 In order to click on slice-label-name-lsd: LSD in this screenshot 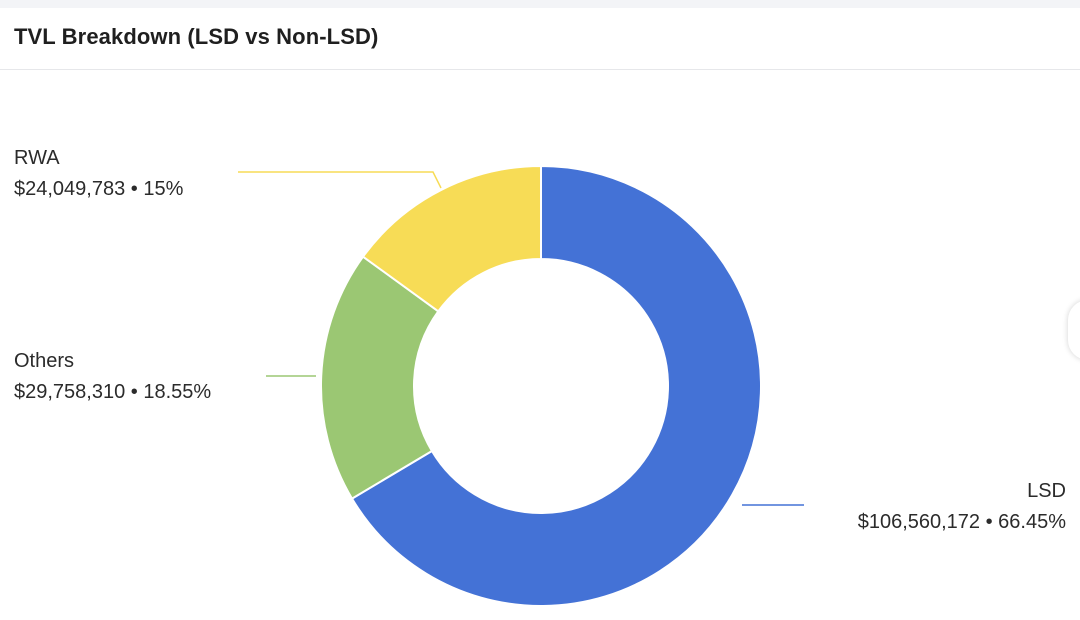, I will do `click(1046, 491)`.